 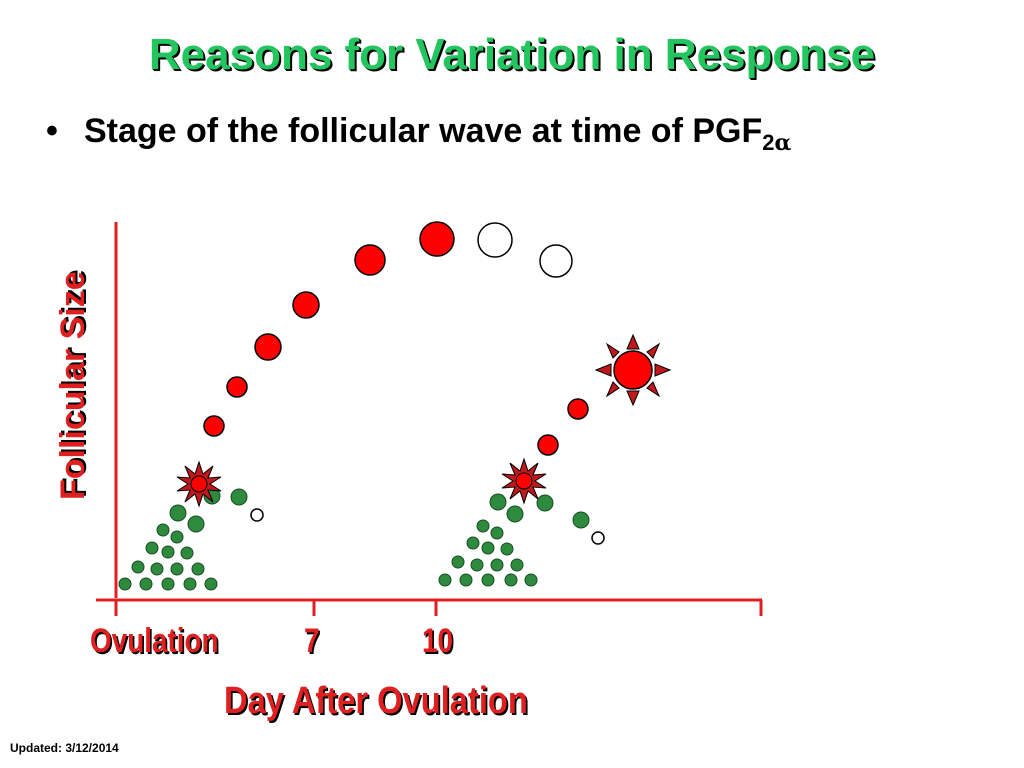 What do you see at coordinates (633, 370) in the screenshot?
I see `ovulatory-follicle-burst-icon` at bounding box center [633, 370].